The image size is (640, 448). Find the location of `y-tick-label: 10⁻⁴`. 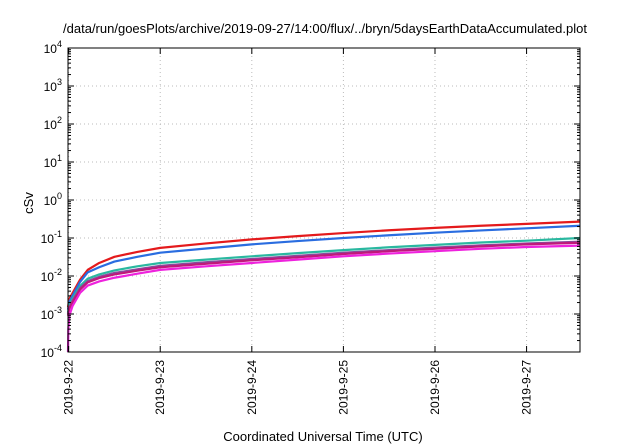

y-tick-label: 10⁻⁴ is located at coordinates (51, 351).